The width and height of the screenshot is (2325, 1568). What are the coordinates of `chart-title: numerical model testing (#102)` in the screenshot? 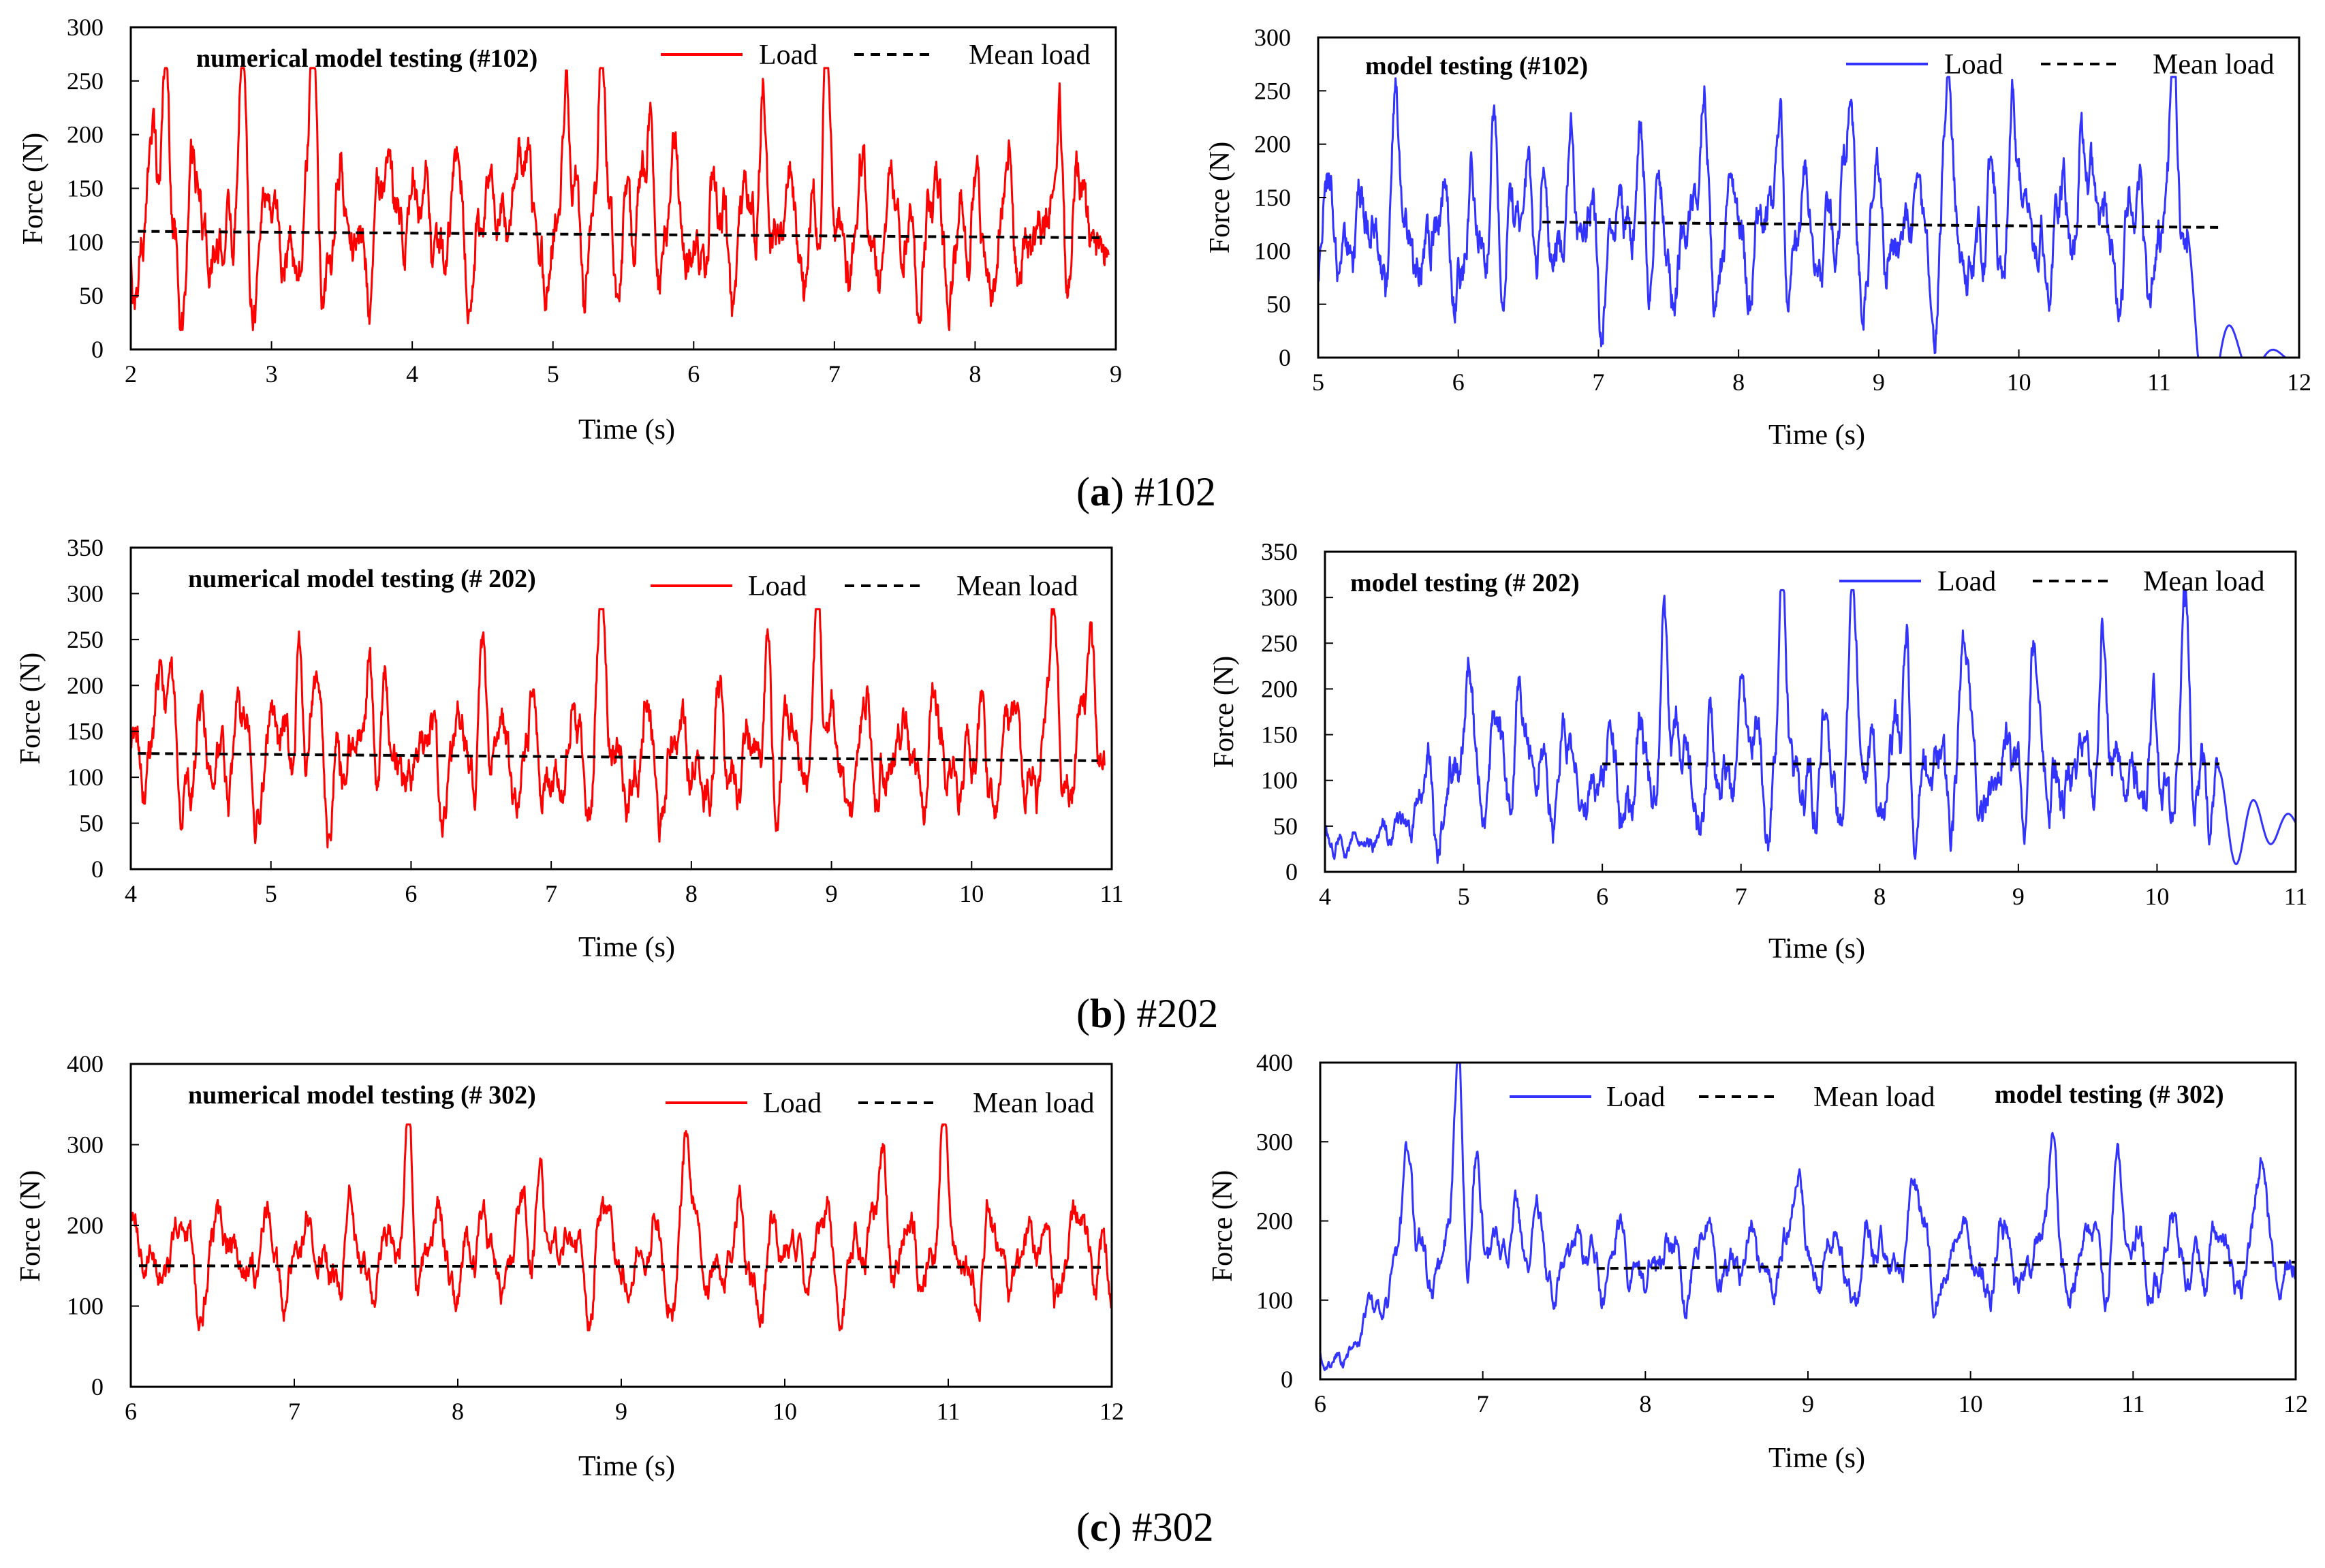 It's located at (366, 58).